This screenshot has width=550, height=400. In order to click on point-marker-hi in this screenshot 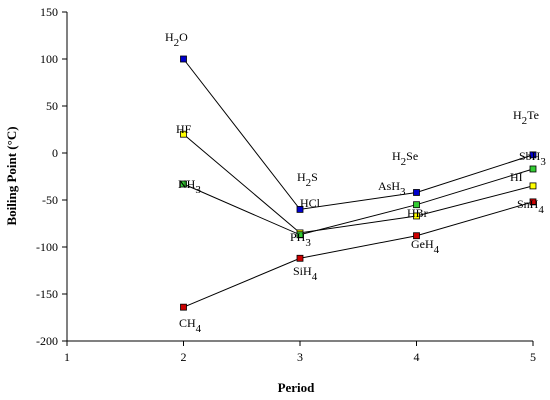, I will do `click(533, 186)`.